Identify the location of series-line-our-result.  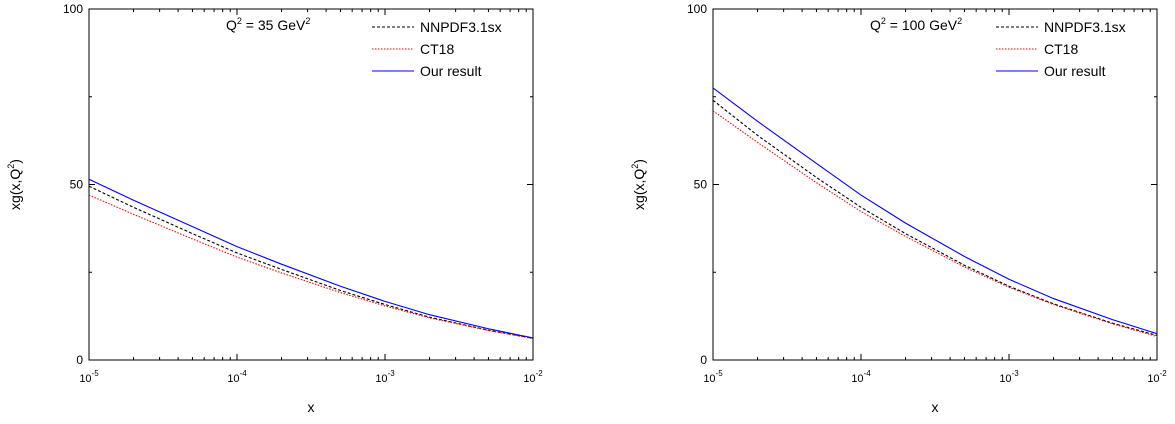
(311, 258).